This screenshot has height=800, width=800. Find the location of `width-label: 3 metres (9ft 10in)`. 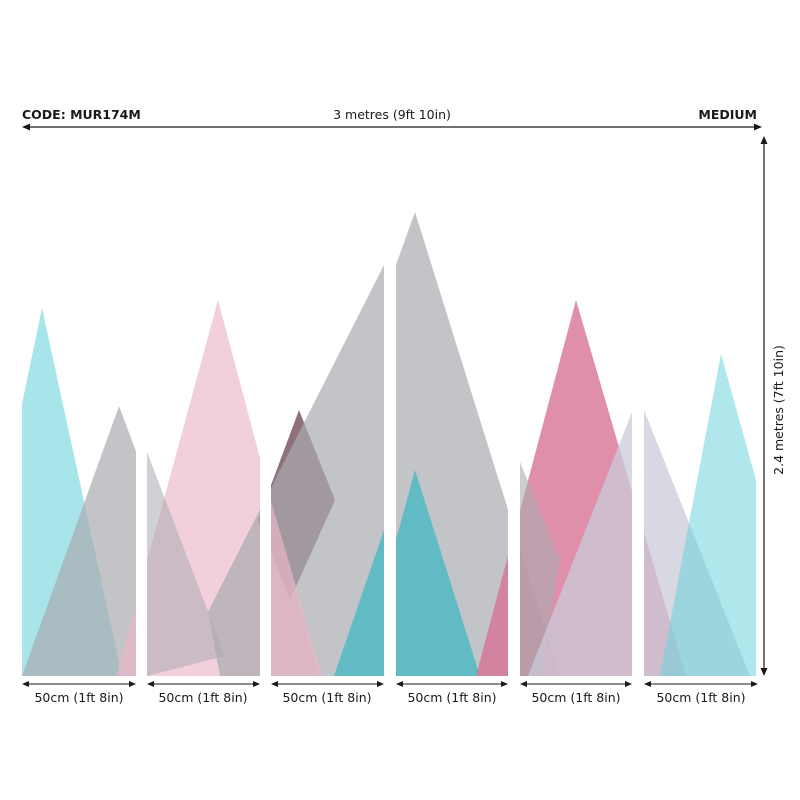

width-label: 3 metres (9ft 10in) is located at coordinates (392, 114).